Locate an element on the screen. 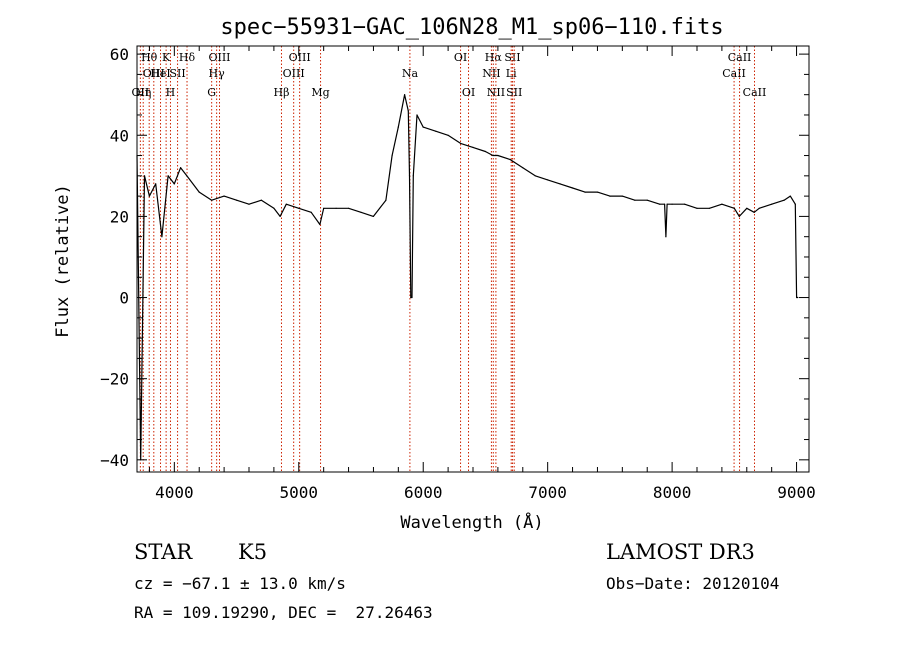 This screenshot has width=900, height=649. spectral-line-label-10: Hγ is located at coordinates (217, 73).